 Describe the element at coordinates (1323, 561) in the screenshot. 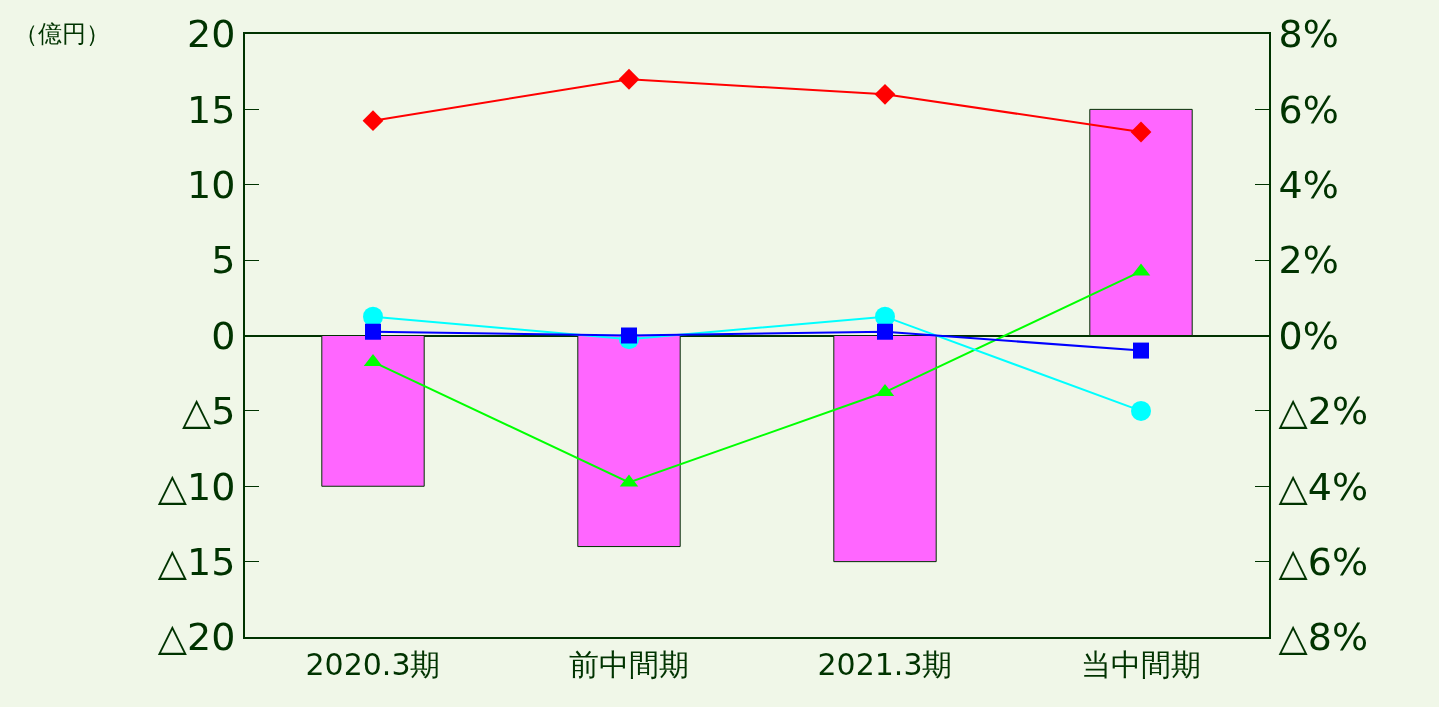

I see `y2-tick-label: △6%` at that location.